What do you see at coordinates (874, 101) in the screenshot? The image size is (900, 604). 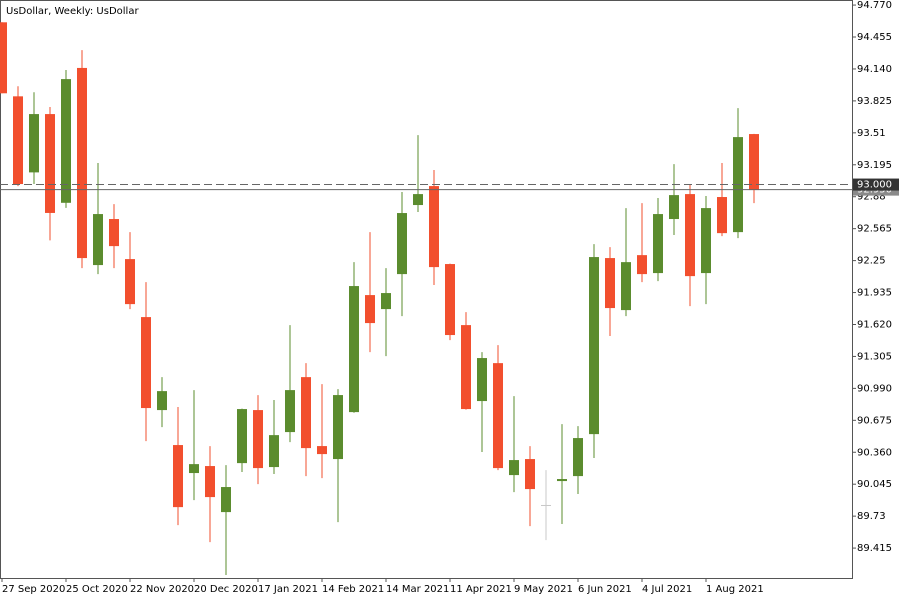 I see `y-tick-label: 93.825` at bounding box center [874, 101].